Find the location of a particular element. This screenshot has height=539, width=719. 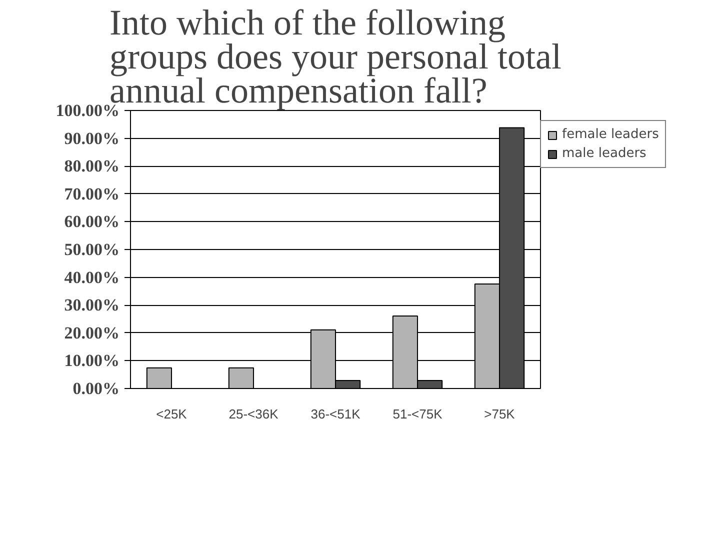

y-tick-label: 20.00% is located at coordinates (92, 332).